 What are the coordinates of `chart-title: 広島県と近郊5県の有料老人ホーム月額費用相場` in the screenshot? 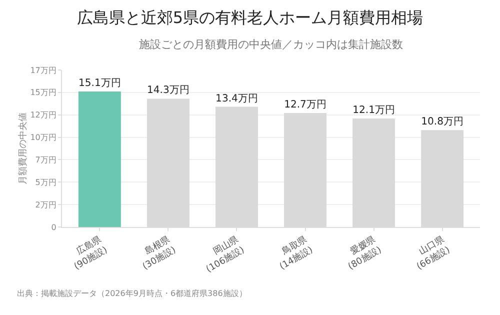 It's located at (250, 18).